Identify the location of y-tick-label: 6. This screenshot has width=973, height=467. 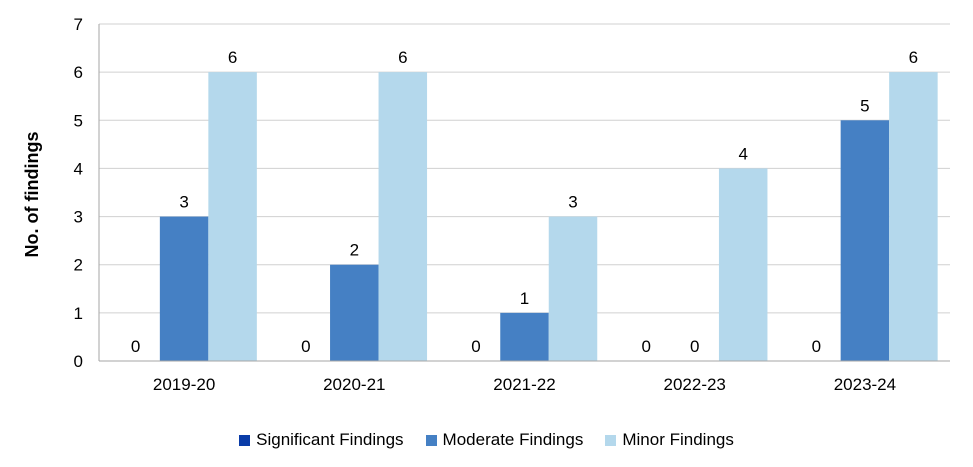
(78, 72).